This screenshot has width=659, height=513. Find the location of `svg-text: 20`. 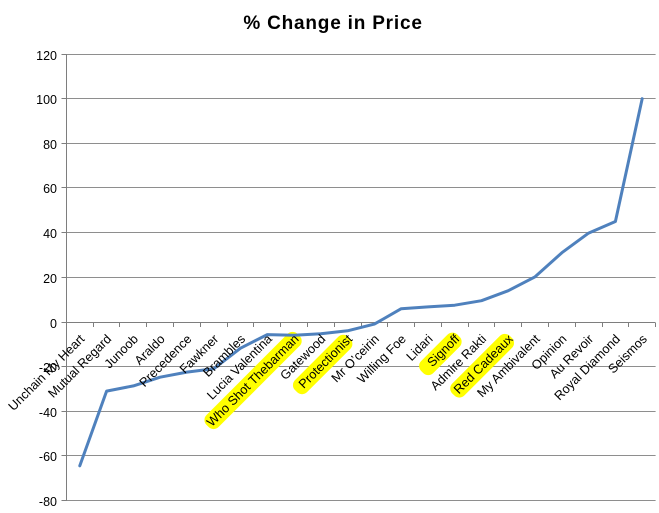

svg-text: 20 is located at coordinates (50, 279).